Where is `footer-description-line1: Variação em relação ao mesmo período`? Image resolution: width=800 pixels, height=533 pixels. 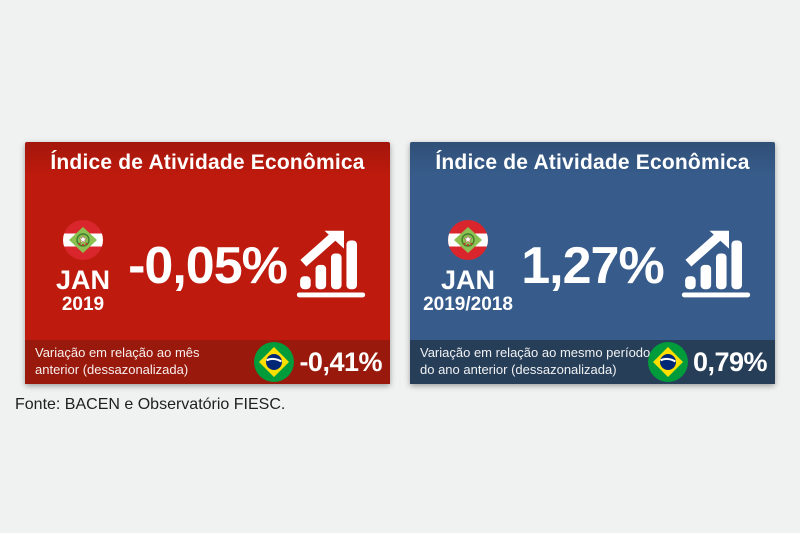 footer-description-line1: Variação em relação ao mesmo período is located at coordinates (535, 353).